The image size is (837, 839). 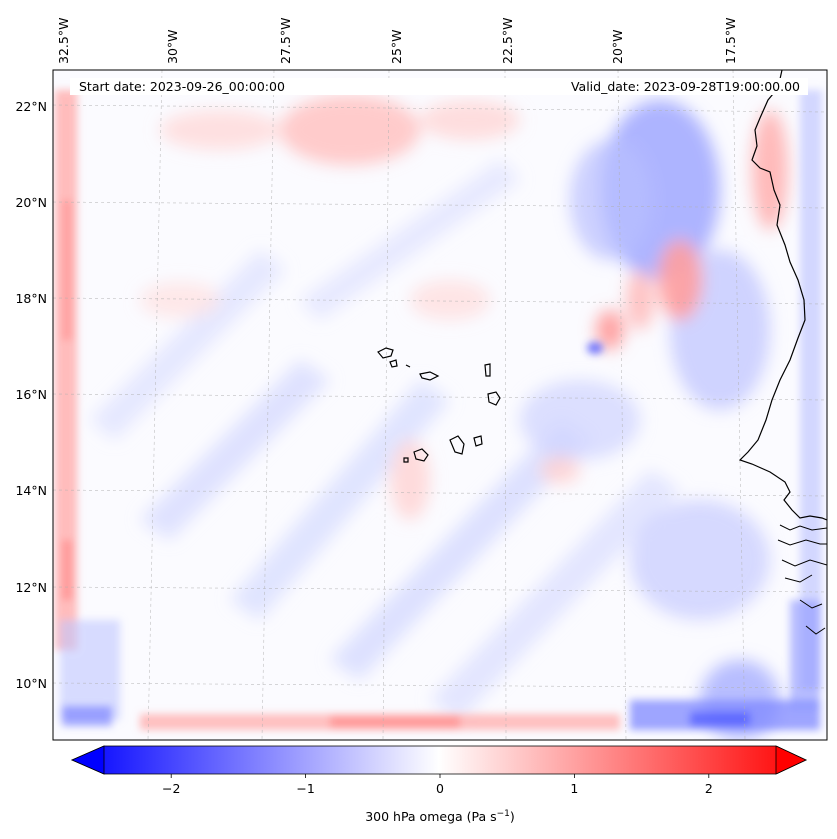 What do you see at coordinates (285, 41) in the screenshot?
I see `lon-label: 27.5°W` at bounding box center [285, 41].